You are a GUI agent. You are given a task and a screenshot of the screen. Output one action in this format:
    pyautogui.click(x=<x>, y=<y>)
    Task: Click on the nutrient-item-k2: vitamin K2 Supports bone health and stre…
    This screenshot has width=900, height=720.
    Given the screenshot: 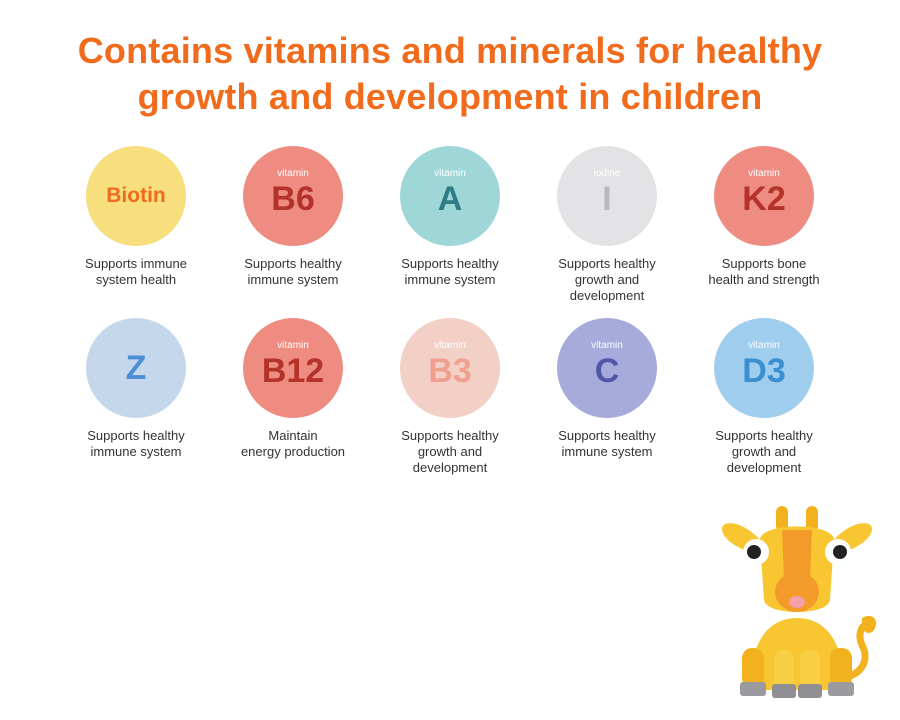 What is the action you would take?
    pyautogui.click(x=764, y=217)
    